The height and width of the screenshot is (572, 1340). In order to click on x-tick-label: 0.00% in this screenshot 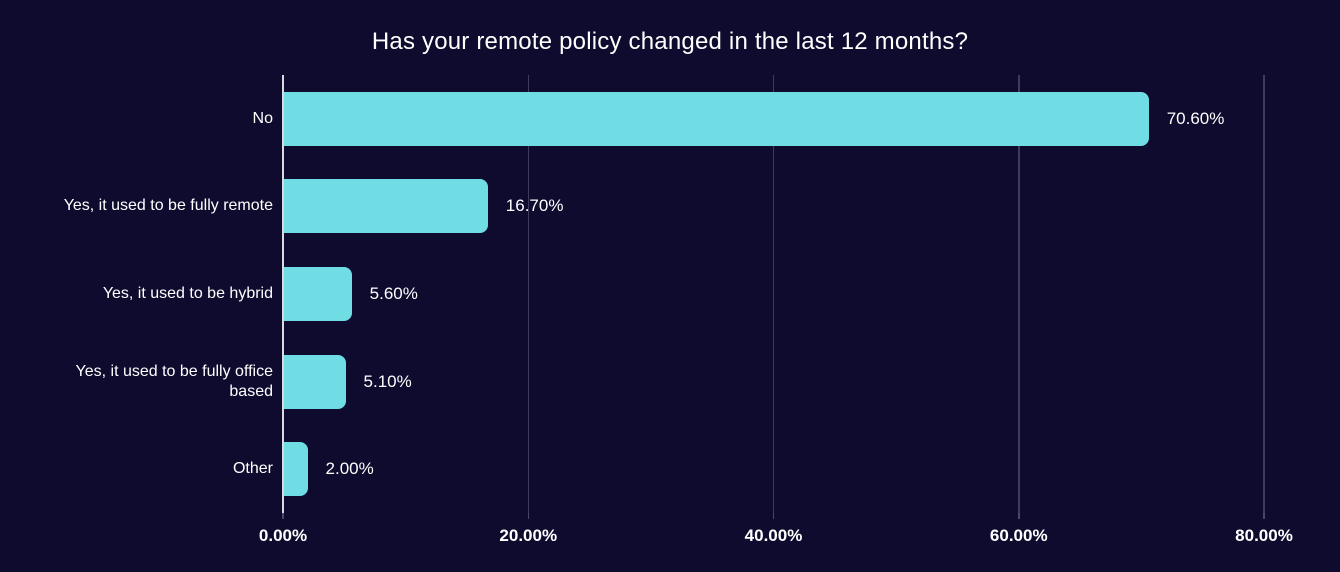, I will do `click(283, 535)`.